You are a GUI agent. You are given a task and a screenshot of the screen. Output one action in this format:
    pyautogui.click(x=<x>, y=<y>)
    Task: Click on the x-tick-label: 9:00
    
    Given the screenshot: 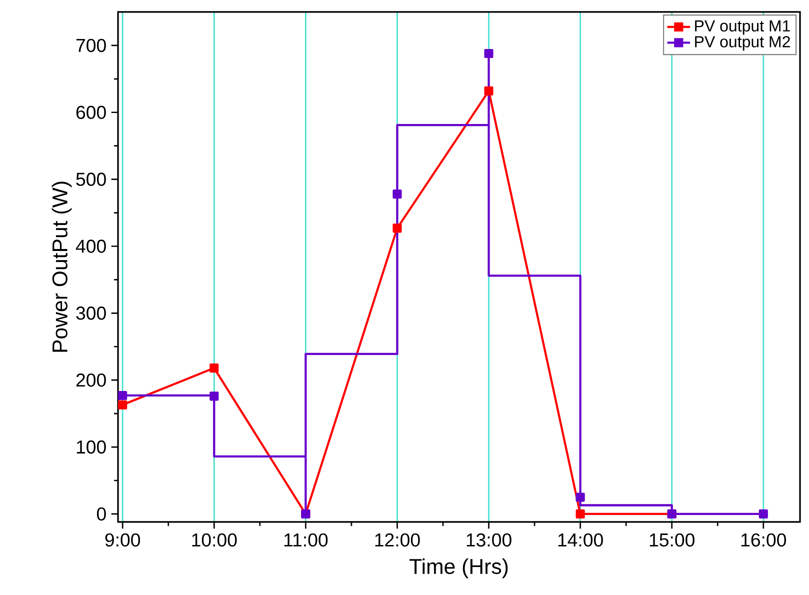 What is the action you would take?
    pyautogui.click(x=122, y=540)
    